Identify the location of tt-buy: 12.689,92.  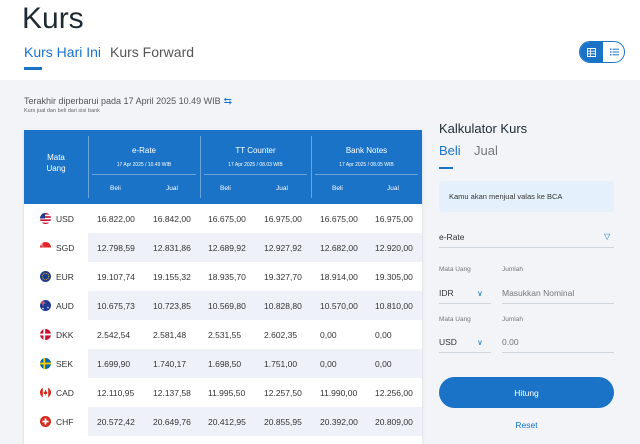
(227, 248).